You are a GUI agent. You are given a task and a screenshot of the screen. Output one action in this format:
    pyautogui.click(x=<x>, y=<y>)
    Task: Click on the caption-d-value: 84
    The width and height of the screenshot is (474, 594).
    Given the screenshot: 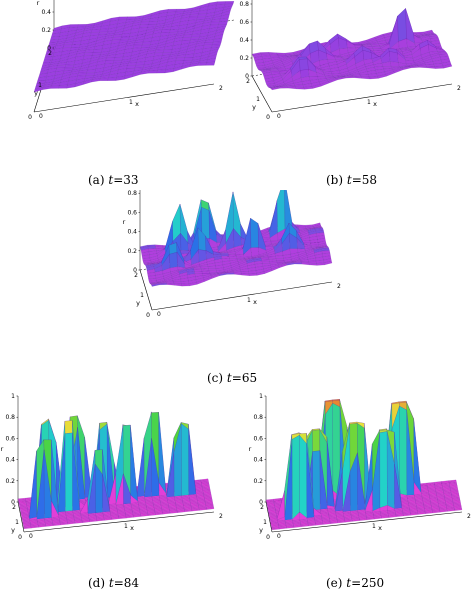 What is the action you would take?
    pyautogui.click(x=131, y=583)
    